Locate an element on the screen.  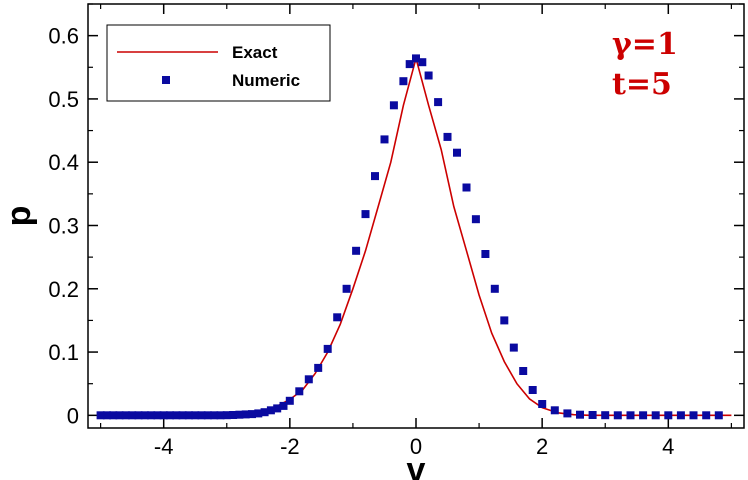
y-tick-label: 0.6 is located at coordinates (63, 36).